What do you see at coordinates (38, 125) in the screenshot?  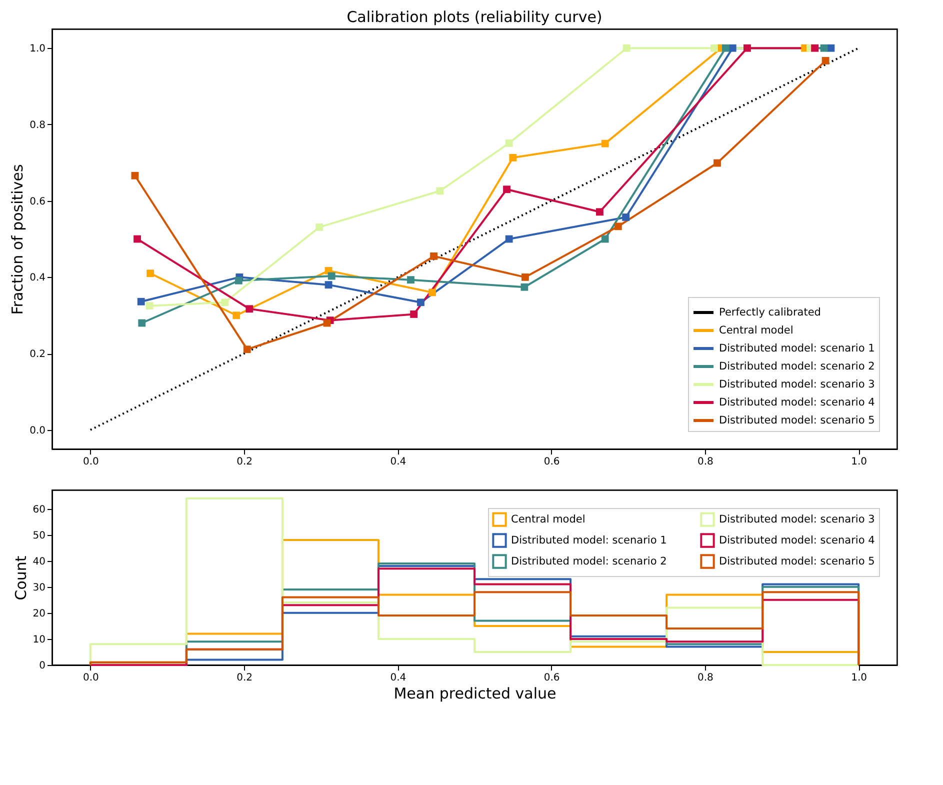 I see `y-tick-label: 0.8` at bounding box center [38, 125].